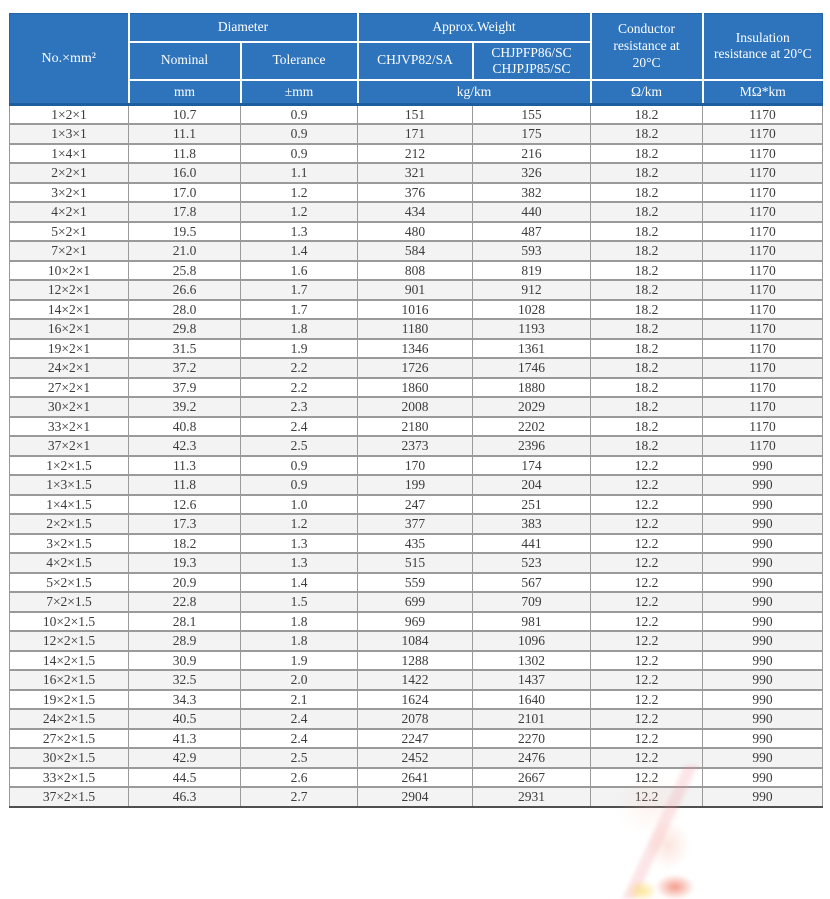 The image size is (830, 899). I want to click on table-row: 16×2×1.5 32.5 2.0 1422 1437 12.2 990, so click(416, 680).